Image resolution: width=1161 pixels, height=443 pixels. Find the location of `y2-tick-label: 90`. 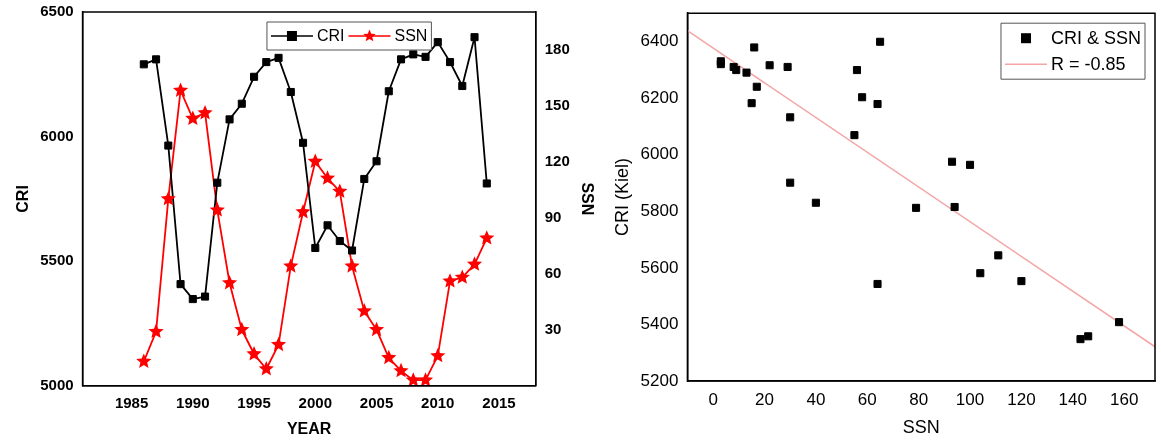

y2-tick-label: 90 is located at coordinates (553, 216).